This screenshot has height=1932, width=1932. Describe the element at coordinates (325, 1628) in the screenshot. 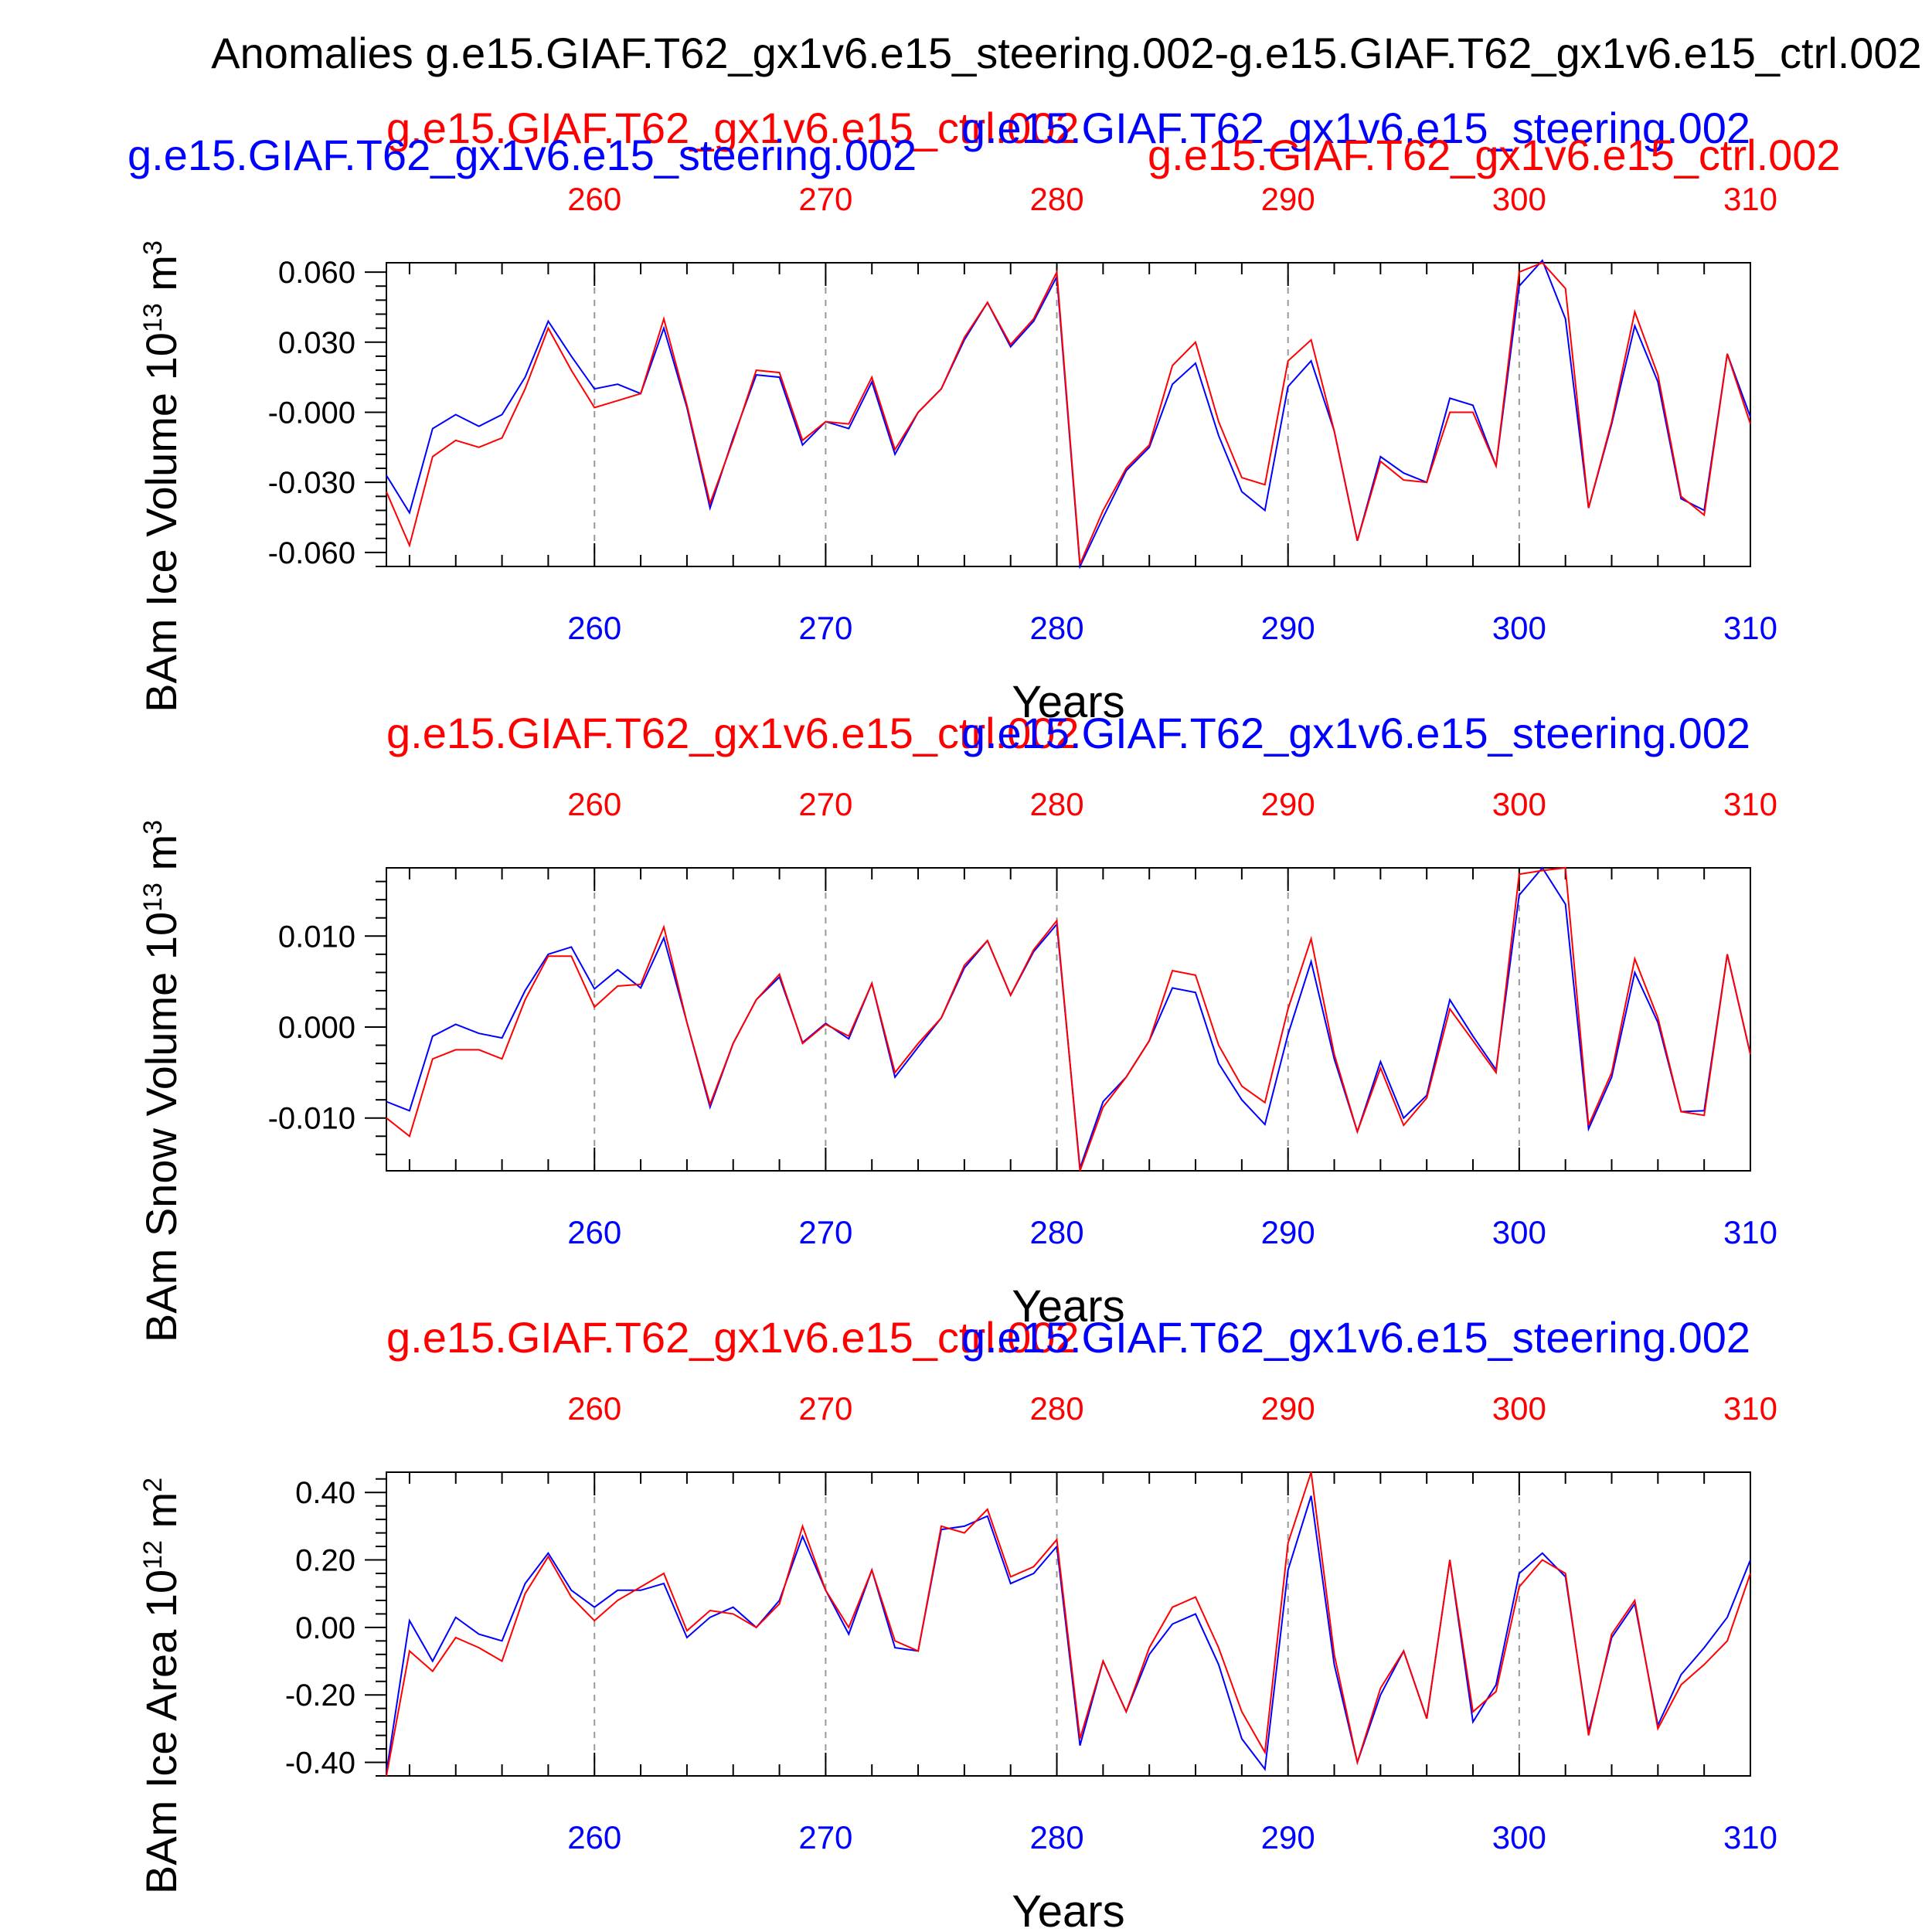

I see `y-tick-label: 0.00` at that location.